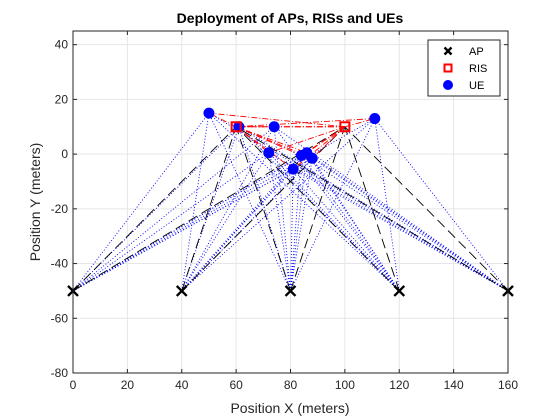  I want to click on x-tick-label: 0, so click(73, 385).